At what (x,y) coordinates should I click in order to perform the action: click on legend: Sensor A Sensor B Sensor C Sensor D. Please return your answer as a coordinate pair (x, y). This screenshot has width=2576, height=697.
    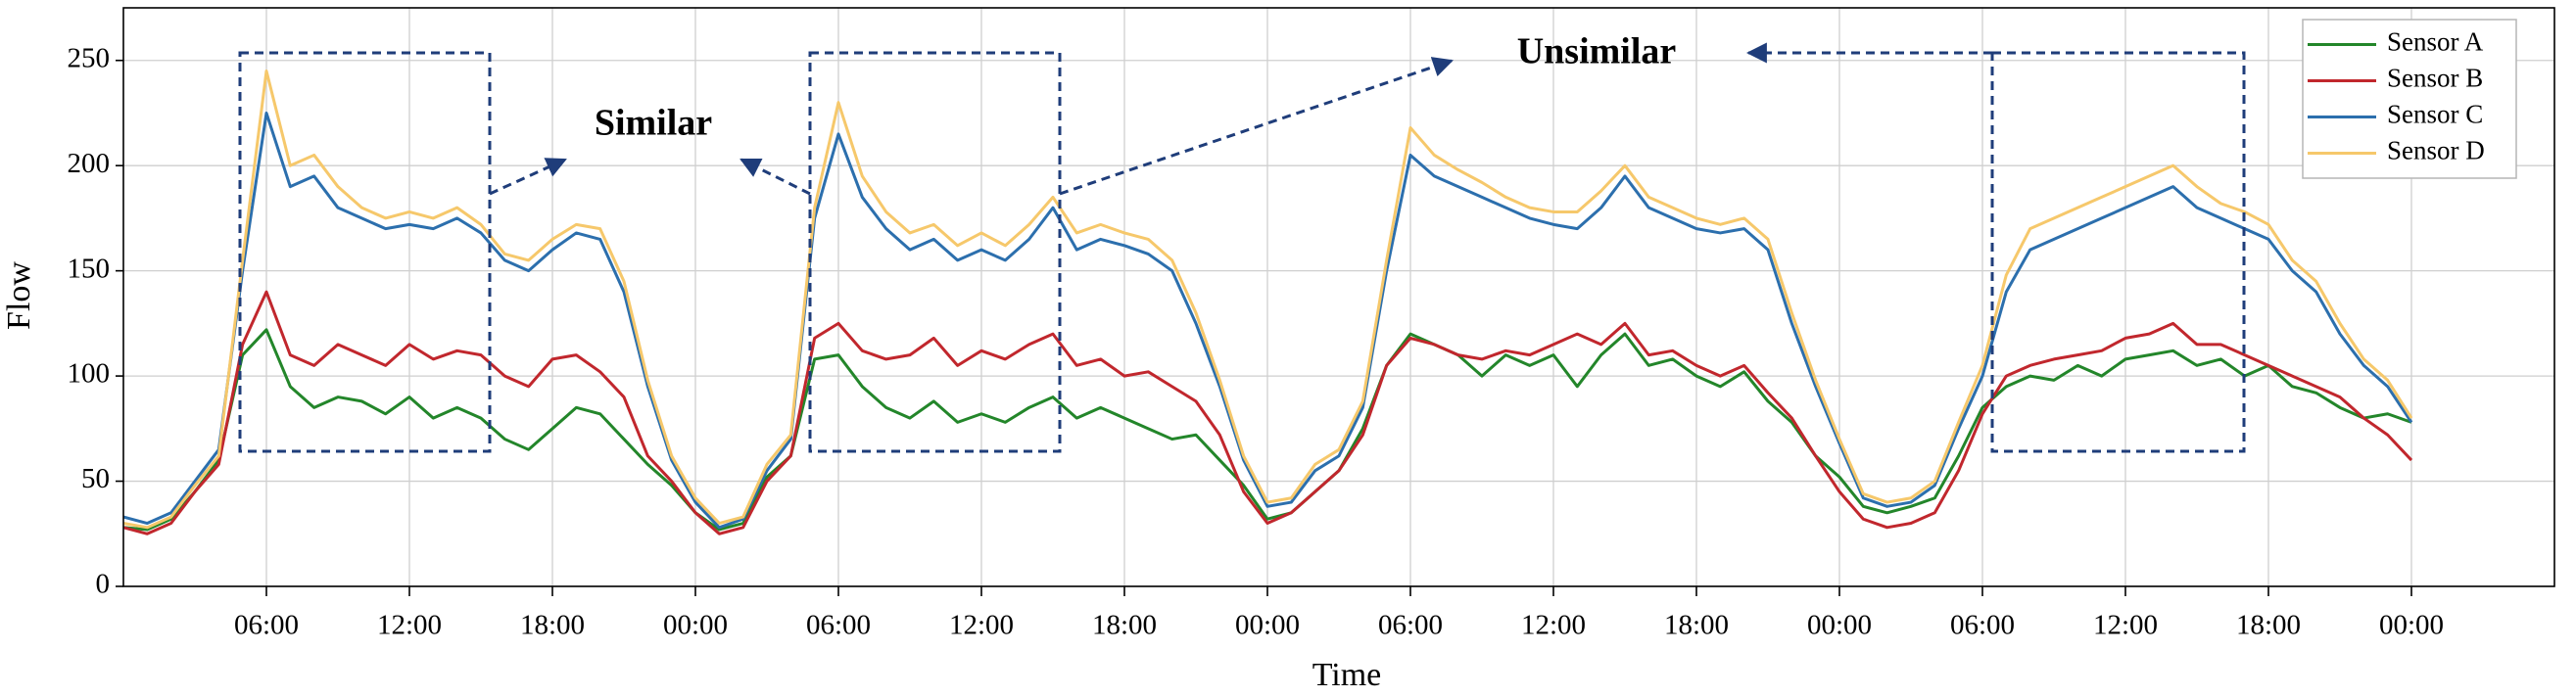
    Looking at the image, I should click on (2409, 99).